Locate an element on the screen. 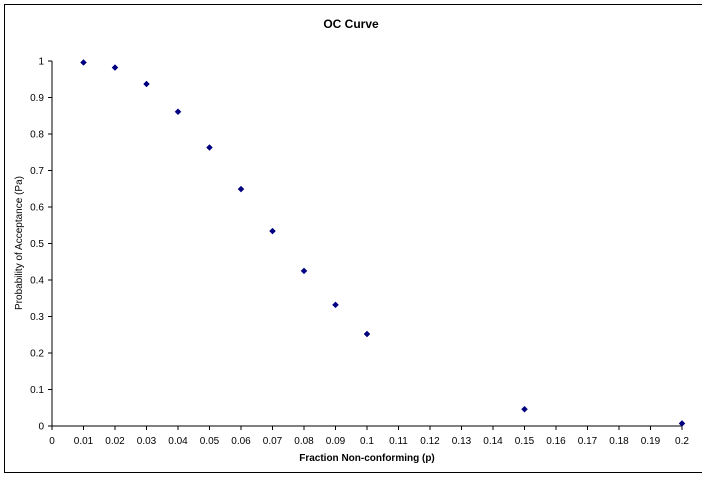 This screenshot has height=479, width=702. x-axis-label: Fraction Non-conforming (p) is located at coordinates (367, 458).